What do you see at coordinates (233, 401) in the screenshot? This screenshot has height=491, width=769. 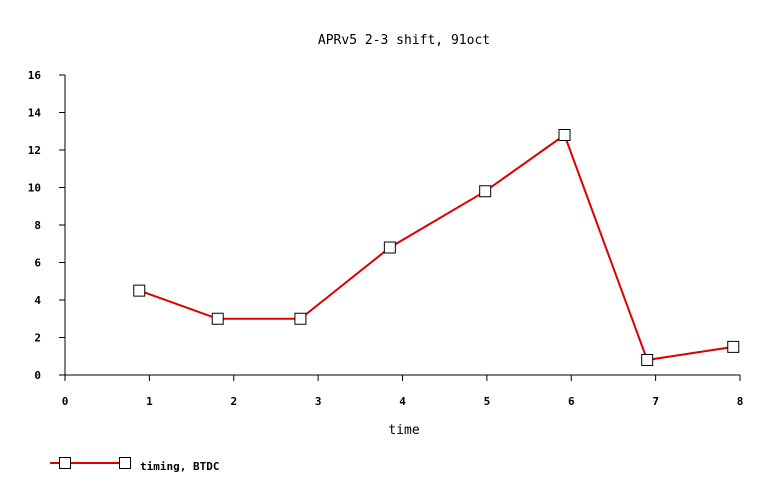 I see `x-tick-label: 2` at bounding box center [233, 401].